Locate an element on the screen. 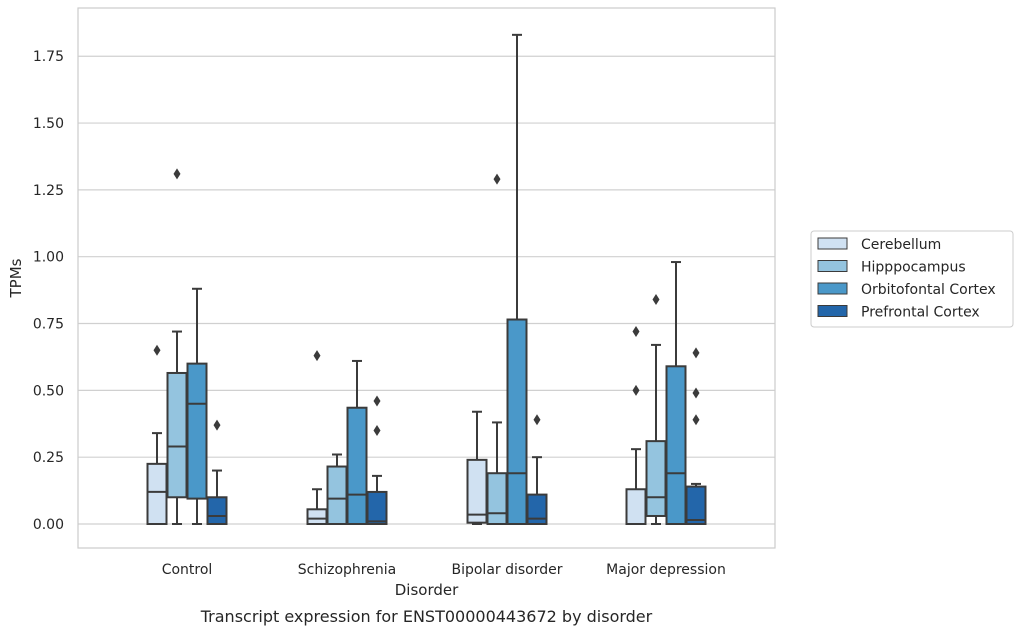  y-axis-label: TPMs is located at coordinates (16, 278).